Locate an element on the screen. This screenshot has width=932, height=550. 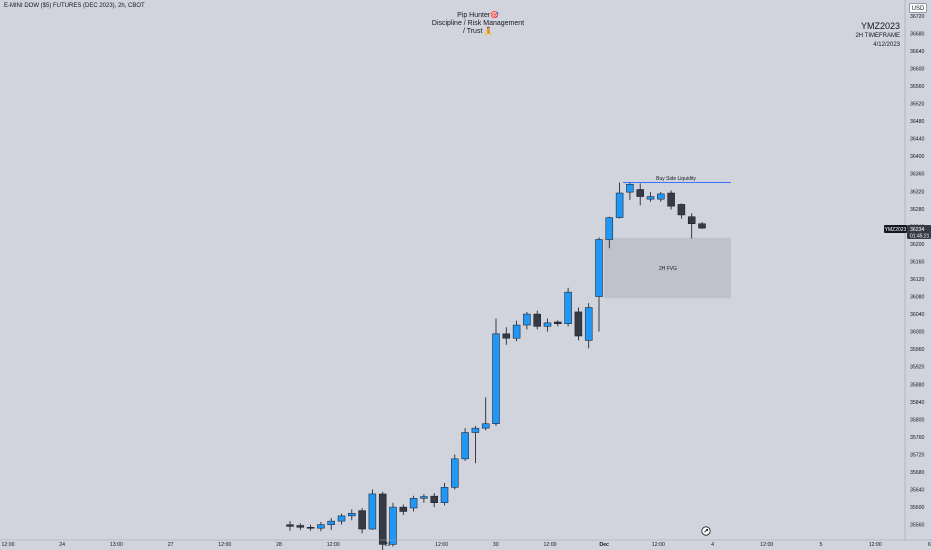
symbol-price-tag-text: YMZ2023 is located at coordinates (896, 230).